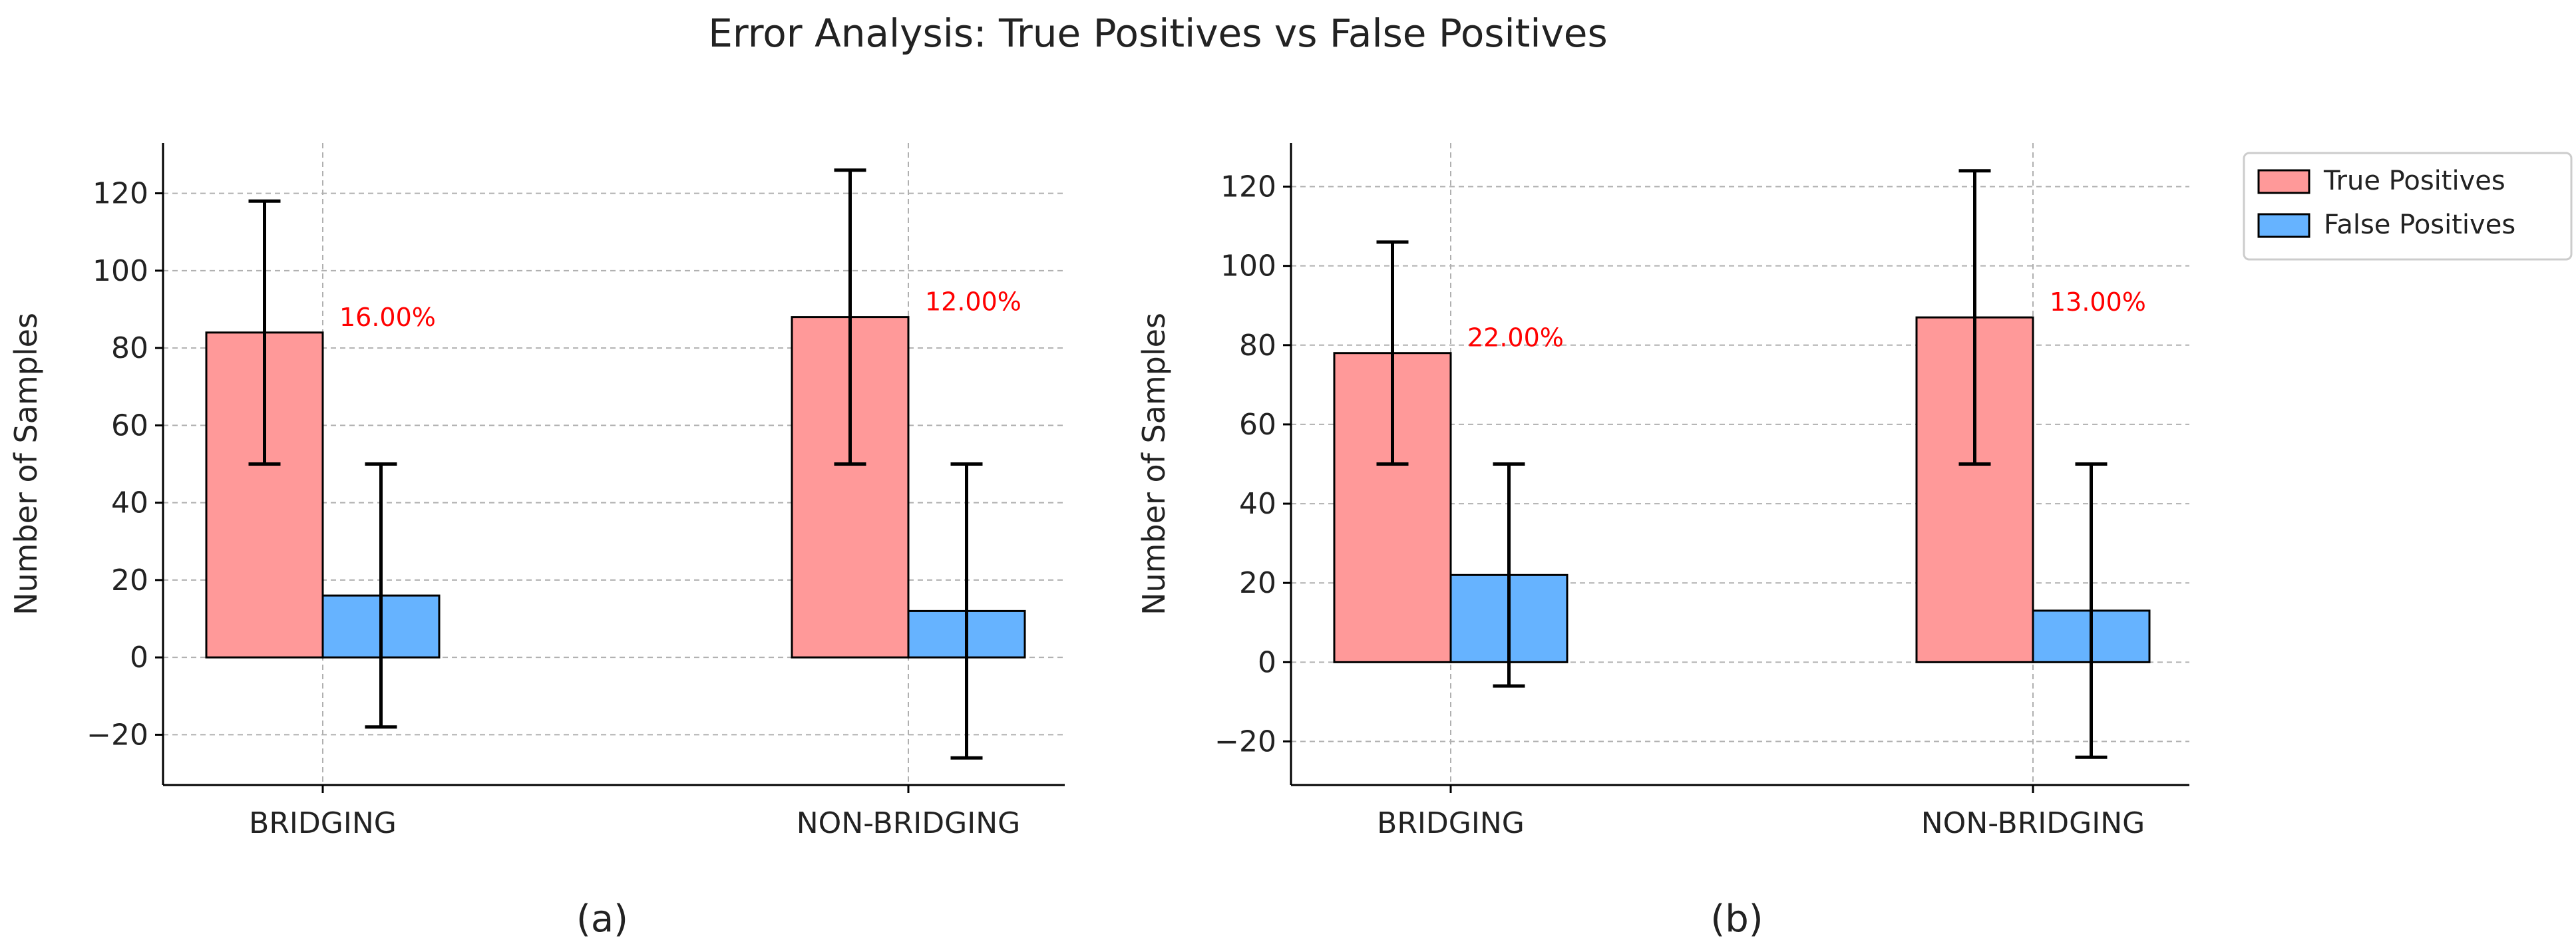 The width and height of the screenshot is (2576, 952). Describe the element at coordinates (1736, 919) in the screenshot. I see `panel-caption: (b)` at that location.